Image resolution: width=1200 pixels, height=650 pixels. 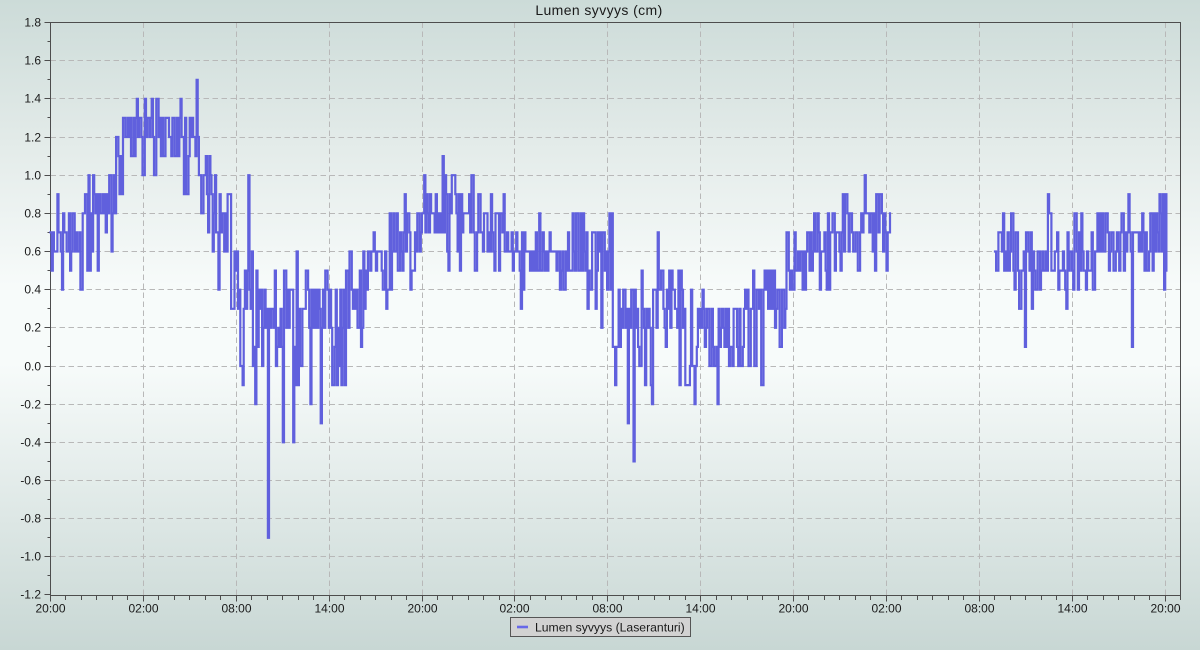 What do you see at coordinates (32, 290) in the screenshot?
I see `svg-text: 0.4` at bounding box center [32, 290].